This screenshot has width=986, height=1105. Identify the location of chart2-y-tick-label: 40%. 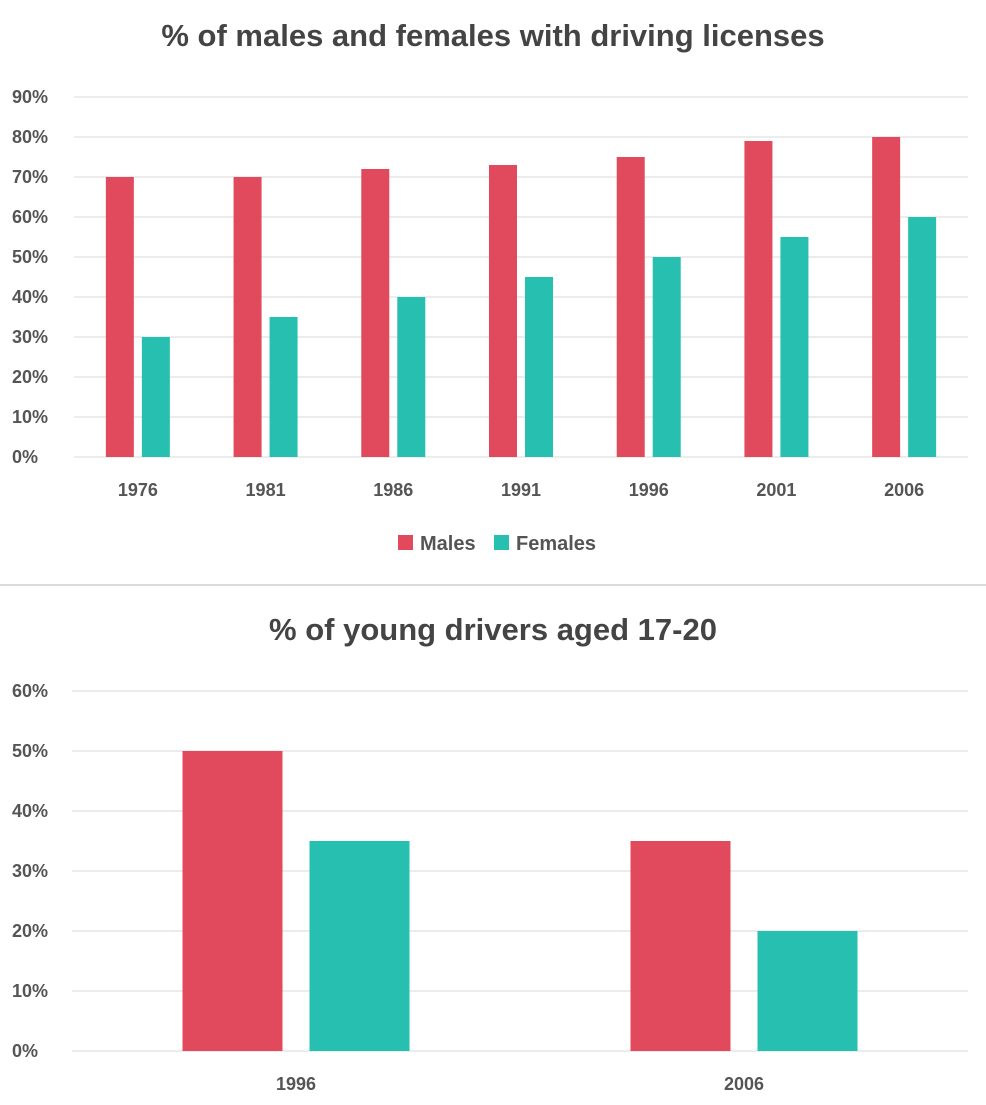
(30, 811).